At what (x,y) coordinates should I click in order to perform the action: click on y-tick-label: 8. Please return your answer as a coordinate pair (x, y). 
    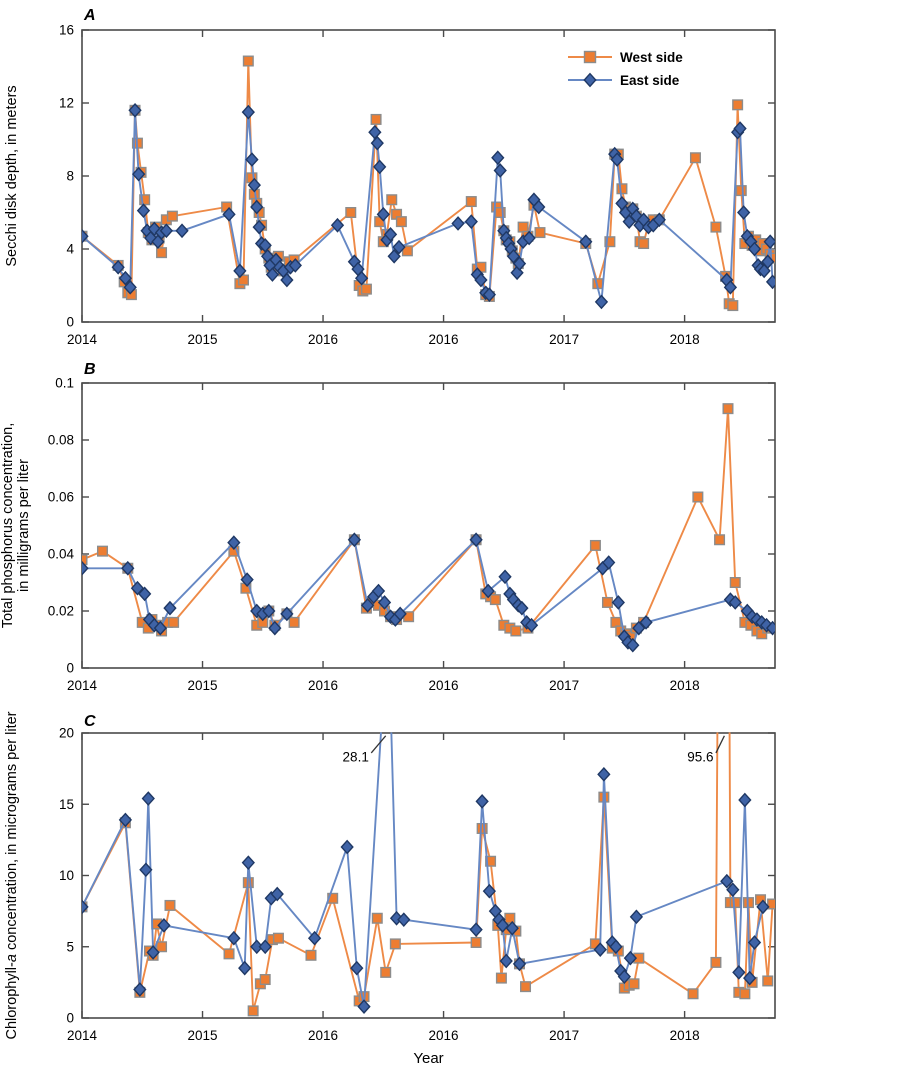
    Looking at the image, I should click on (70, 176).